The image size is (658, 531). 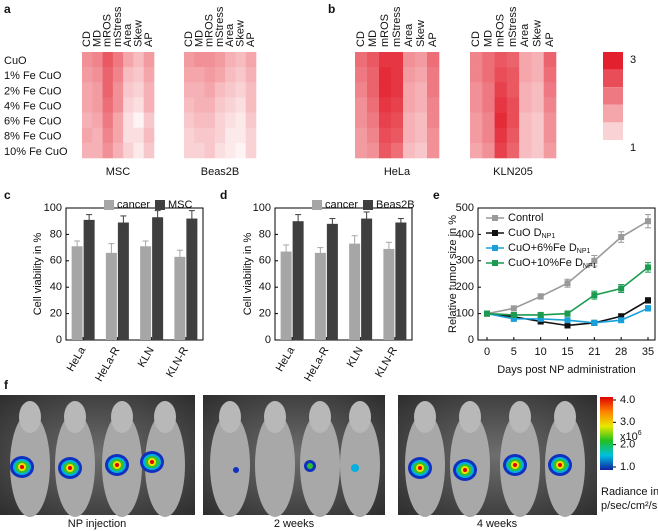 I want to click on colorbar-multiplier: x106, so click(x=631, y=436).